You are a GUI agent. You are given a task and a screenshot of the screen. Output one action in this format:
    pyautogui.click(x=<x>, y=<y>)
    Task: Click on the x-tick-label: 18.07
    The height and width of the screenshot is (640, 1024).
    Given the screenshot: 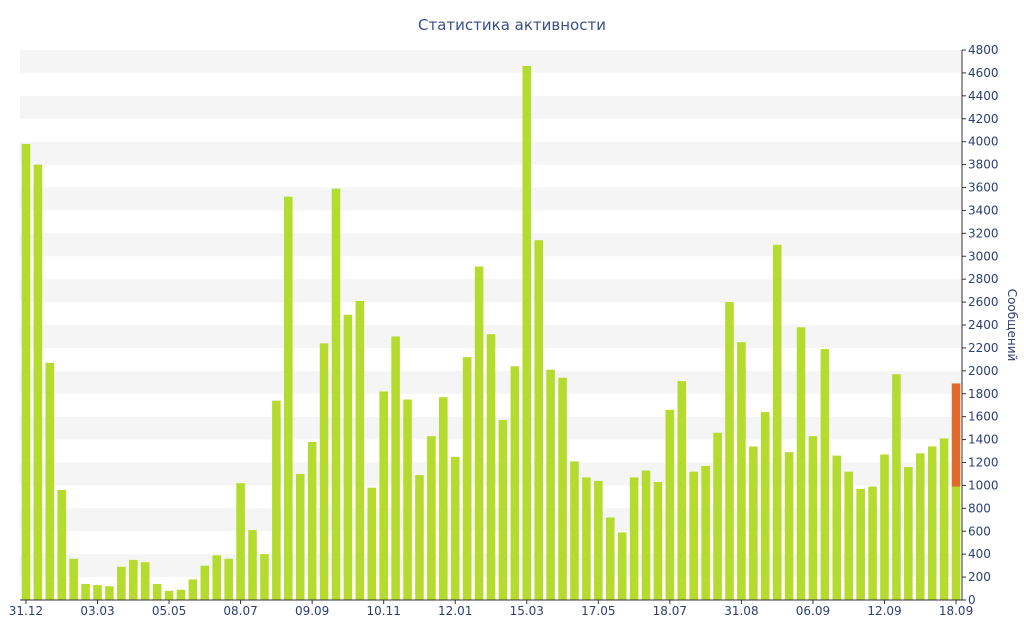 What is the action you would take?
    pyautogui.click(x=670, y=611)
    